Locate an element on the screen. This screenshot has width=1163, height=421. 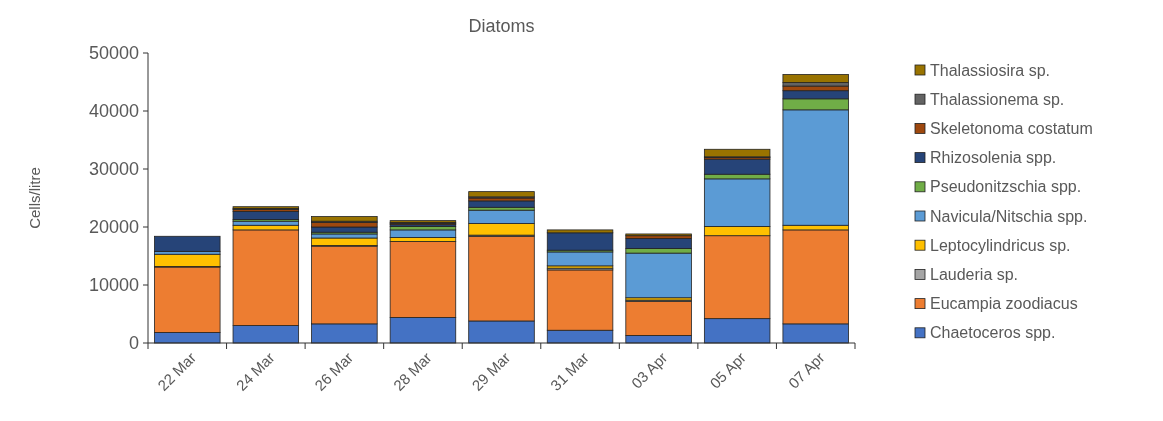
y-tick-label: 10000 is located at coordinates (113, 285).